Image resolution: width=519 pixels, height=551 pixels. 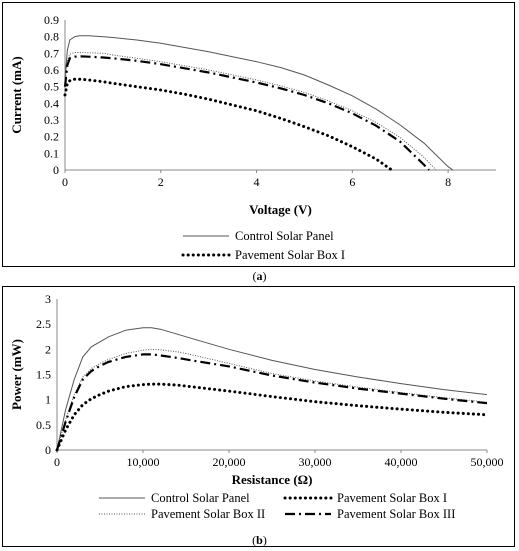 I want to click on y-tick-label: 1.5, so click(x=43, y=375).